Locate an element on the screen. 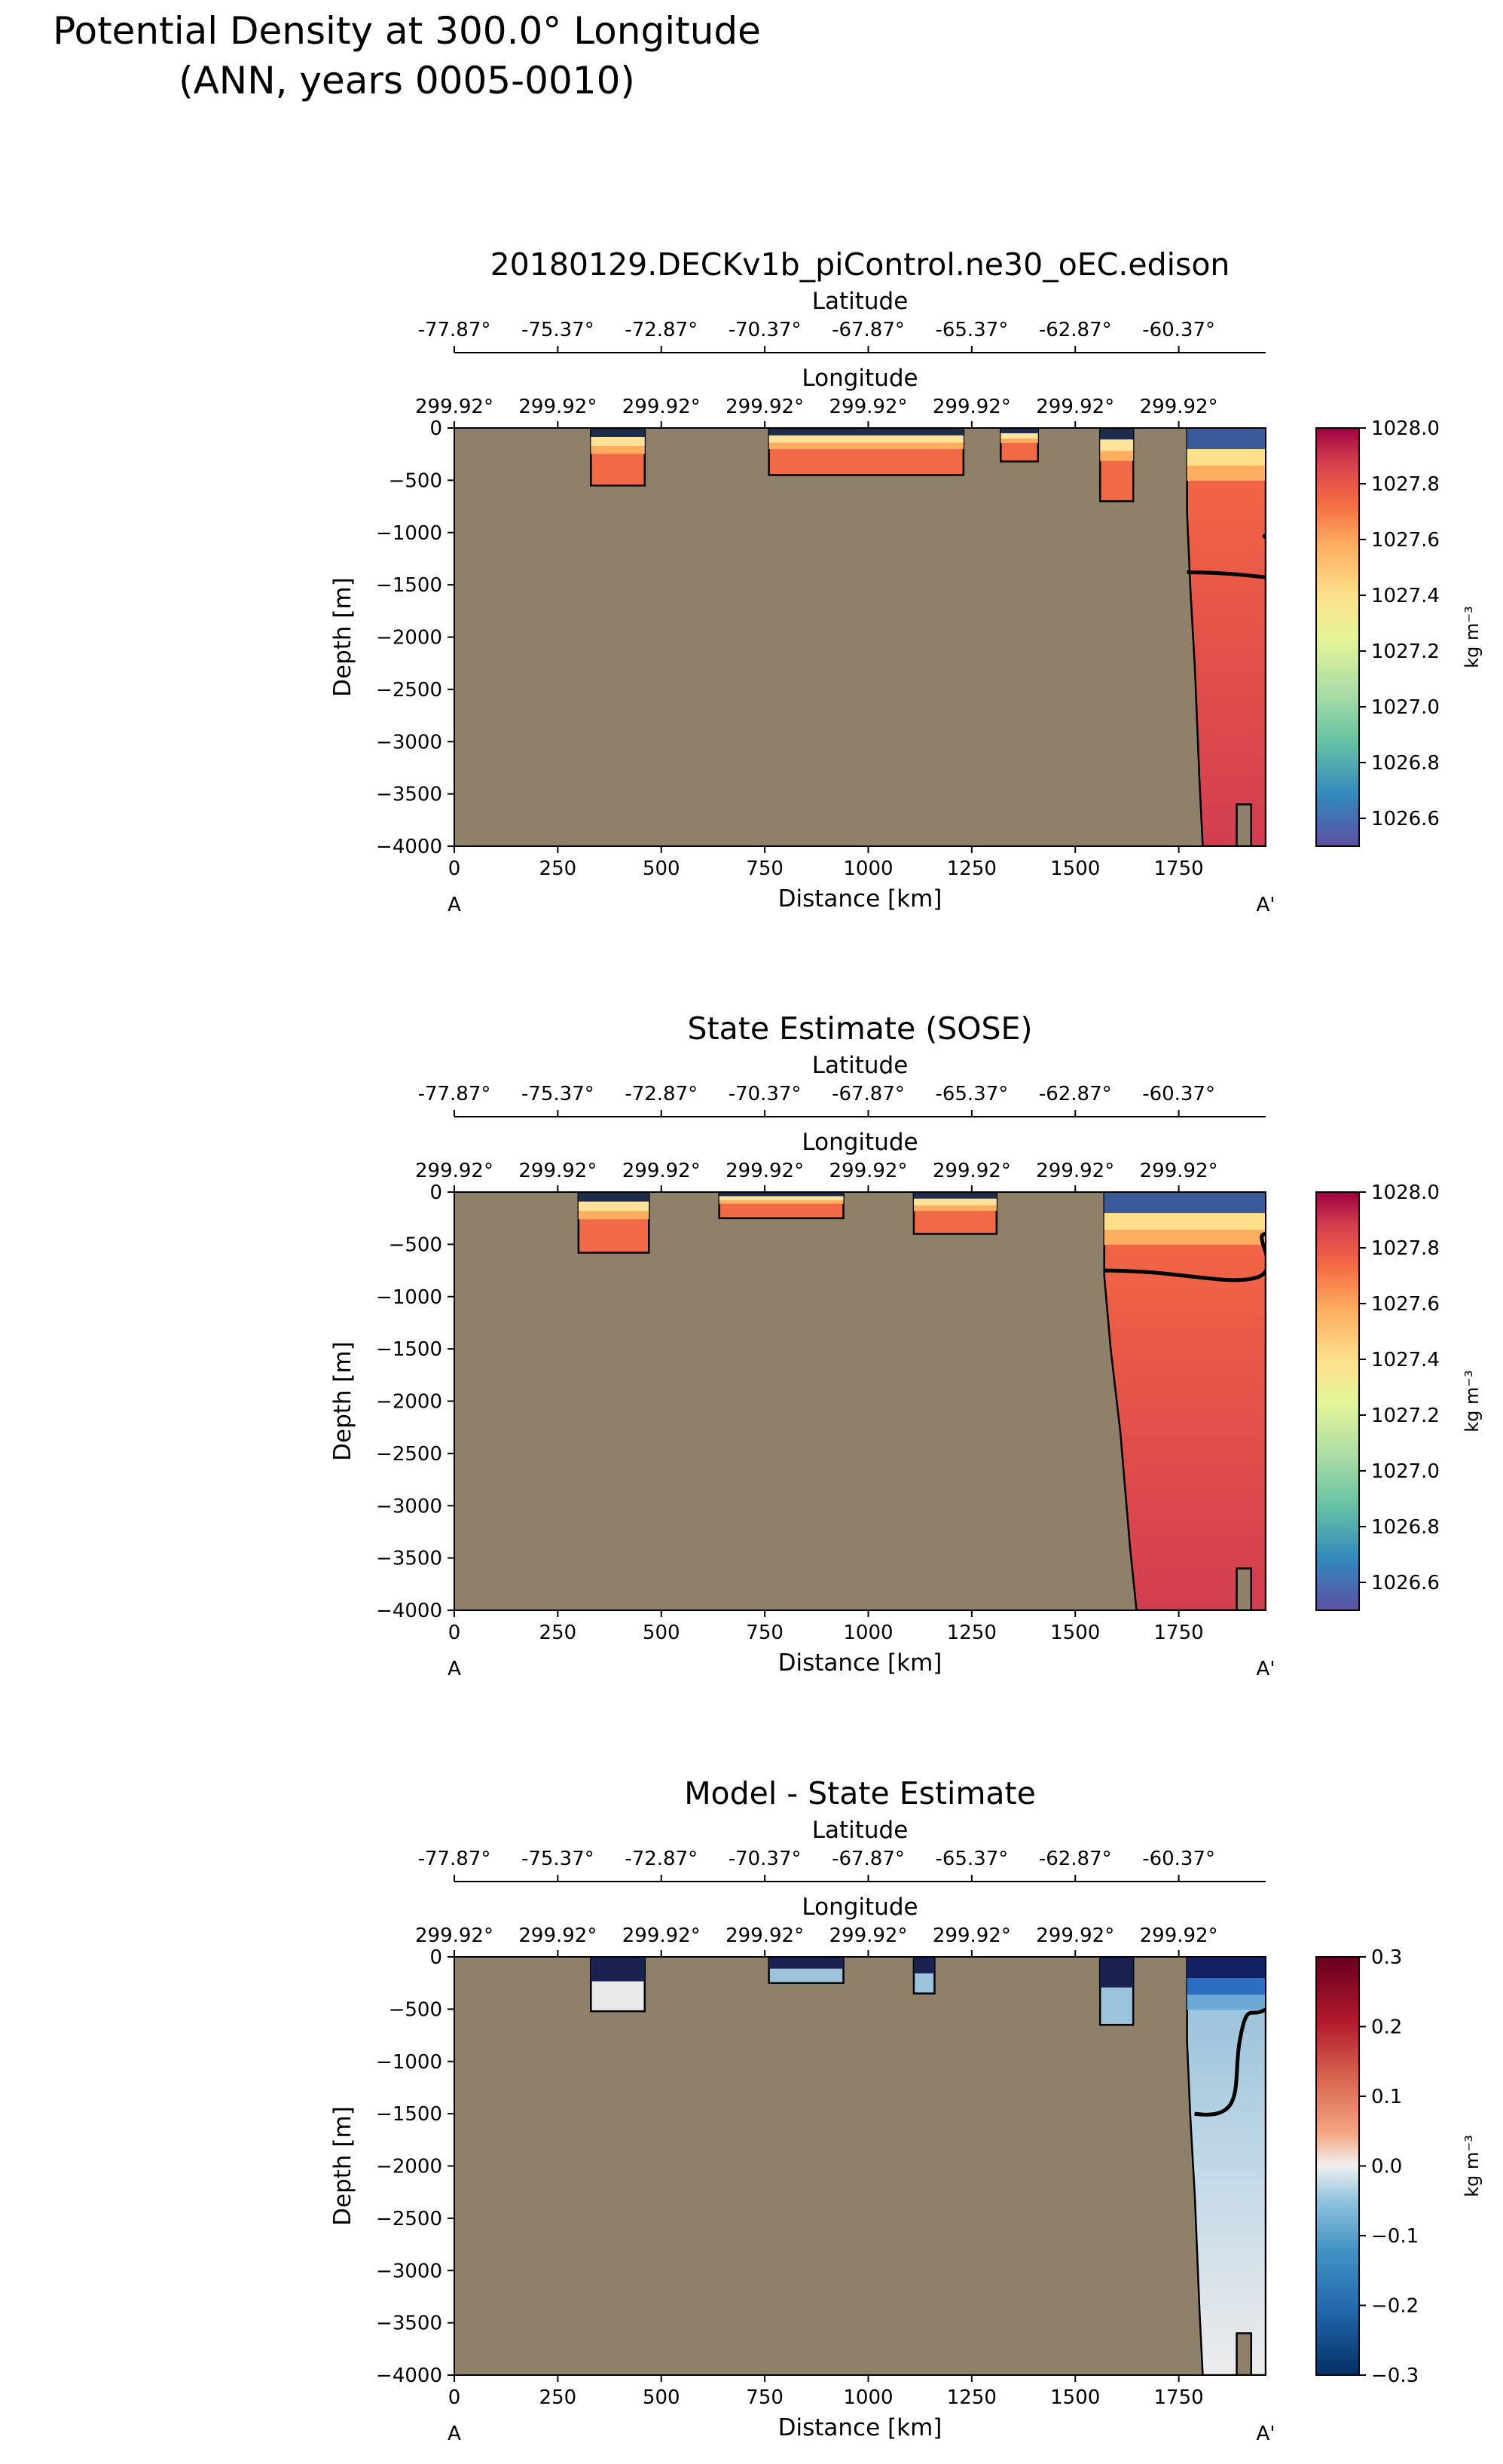 The width and height of the screenshot is (1503, 2464). land-mask is located at coordinates (860, 637).